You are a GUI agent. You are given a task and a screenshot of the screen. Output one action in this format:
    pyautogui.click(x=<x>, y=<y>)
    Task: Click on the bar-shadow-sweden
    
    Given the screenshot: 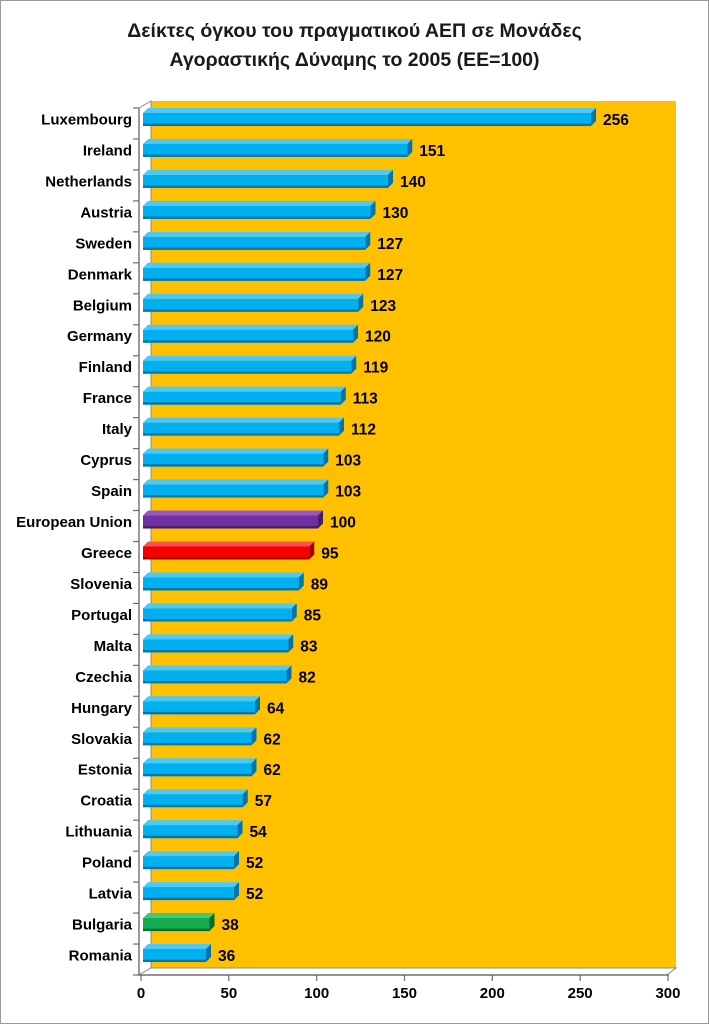 What is the action you would take?
    pyautogui.click(x=254, y=248)
    